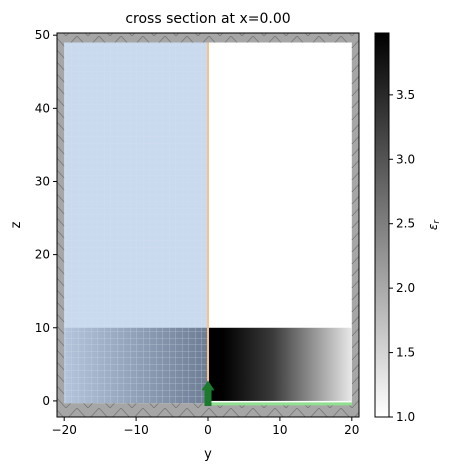 The image size is (450, 474). I want to click on x-tick-label: −20, so click(64, 430).